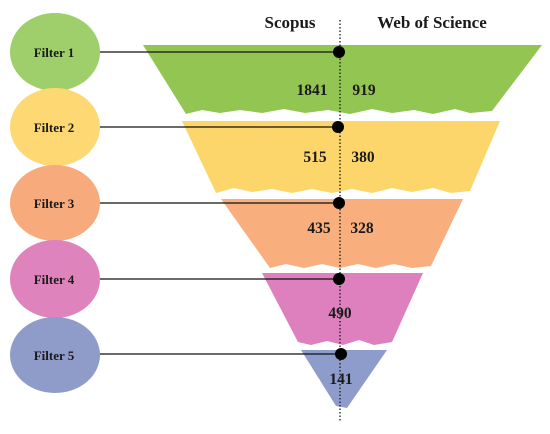 The width and height of the screenshot is (550, 434). I want to click on wos-count-filter-1: 919, so click(364, 90).